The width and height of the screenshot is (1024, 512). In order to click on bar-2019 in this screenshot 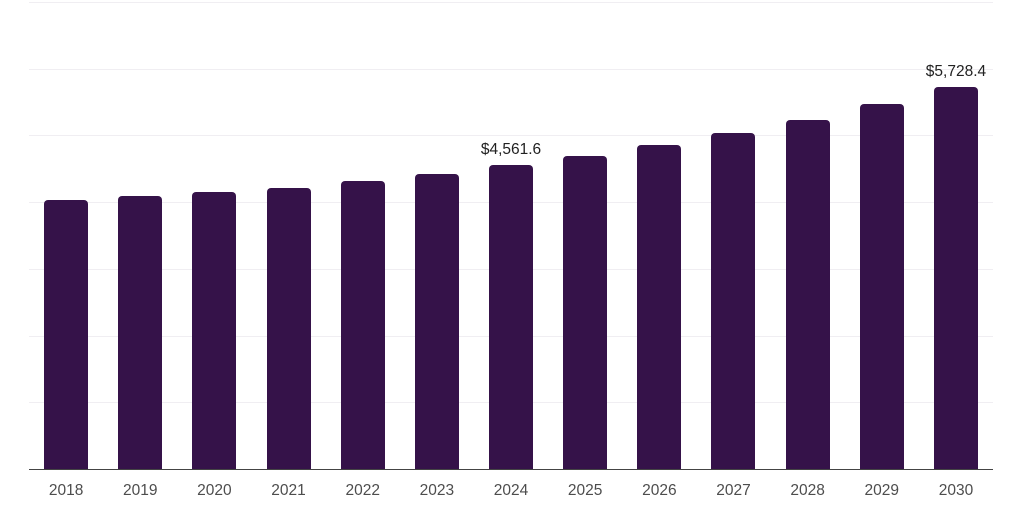, I will do `click(140, 332)`.